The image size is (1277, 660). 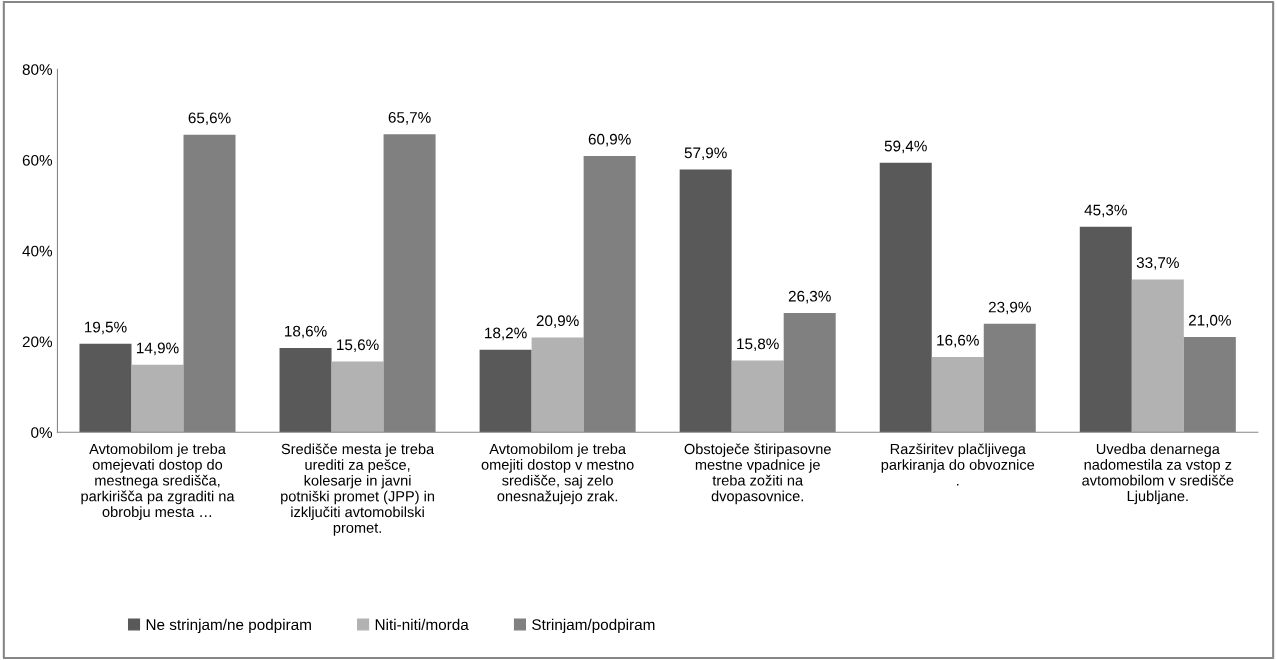 I want to click on x-tick-label: Avtomobilom je treba omejiti dostop v mestno središče, saj zelo onesnažujejo zrak., so click(x=557, y=474).